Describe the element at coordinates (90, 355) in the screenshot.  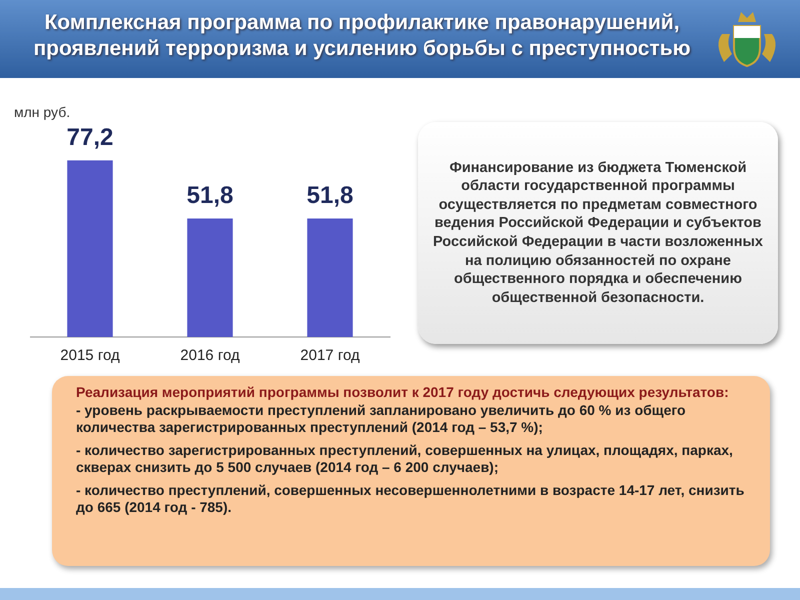
I see `x-tick-label: 2015 год` at that location.